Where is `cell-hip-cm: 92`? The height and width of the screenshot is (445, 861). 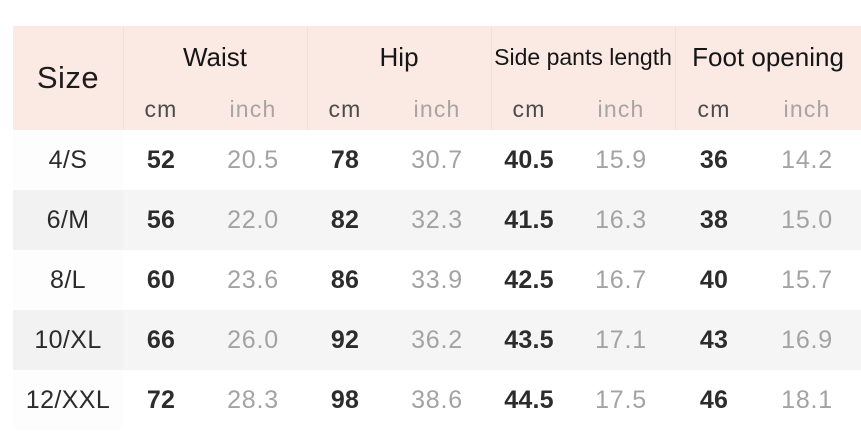 cell-hip-cm: 92 is located at coordinates (345, 340).